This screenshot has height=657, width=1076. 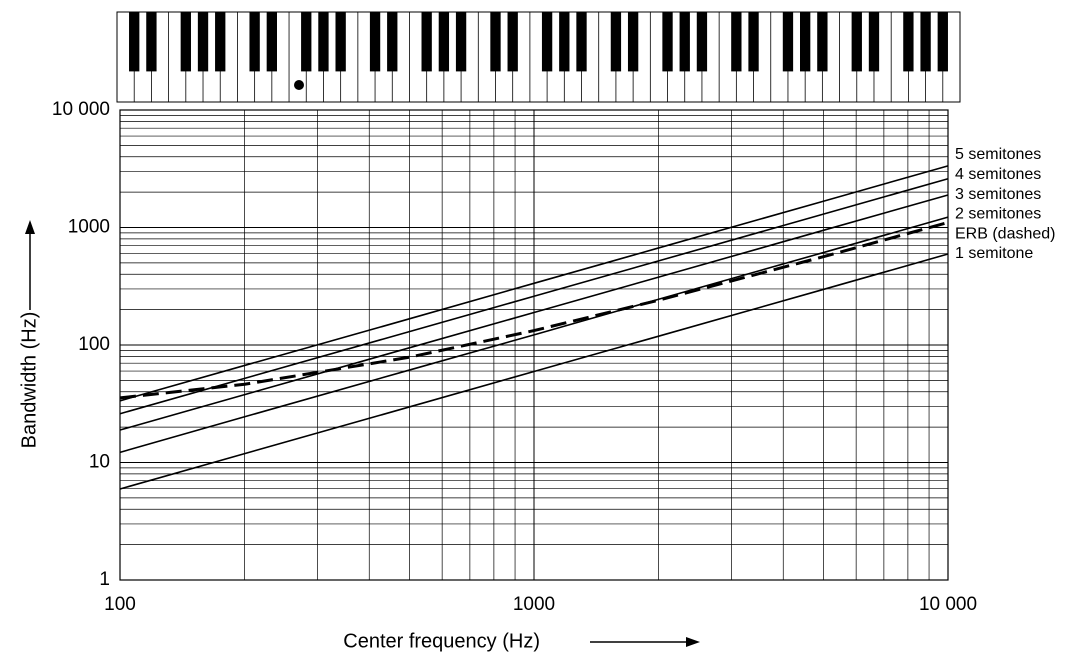 I want to click on piano-frame, so click(x=538, y=57).